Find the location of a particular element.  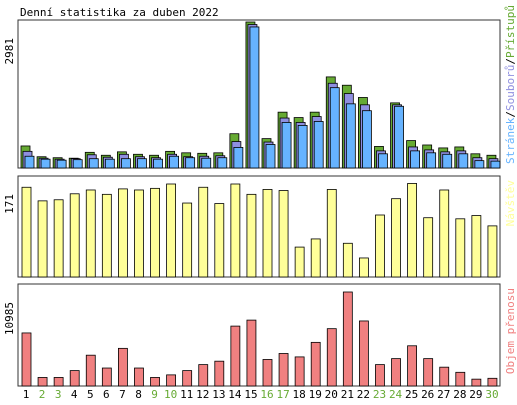

bar-stránek-day-19 is located at coordinates (318, 145).